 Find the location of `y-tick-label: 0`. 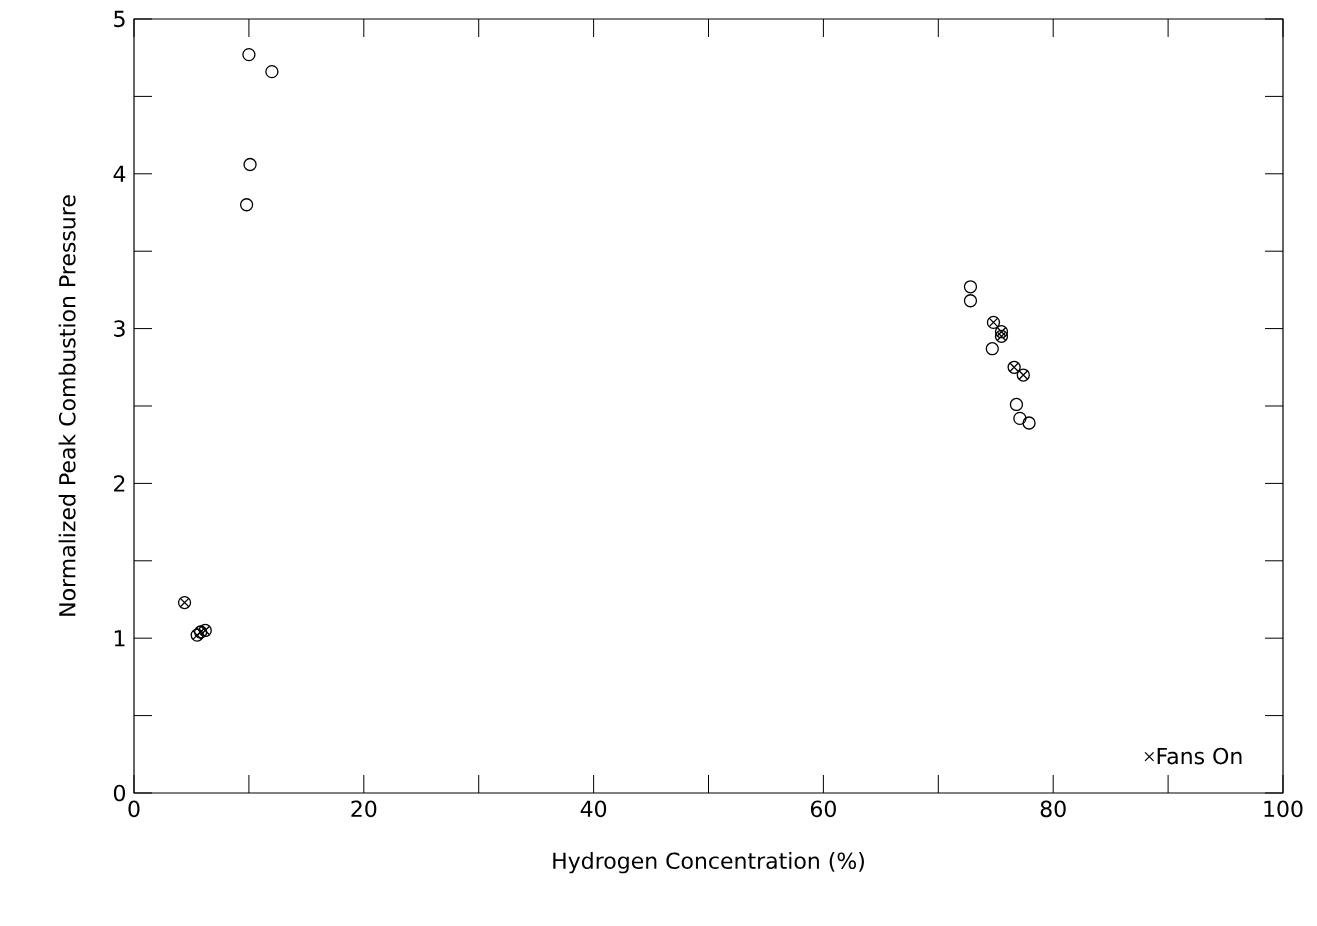

y-tick-label: 0 is located at coordinates (119, 793).